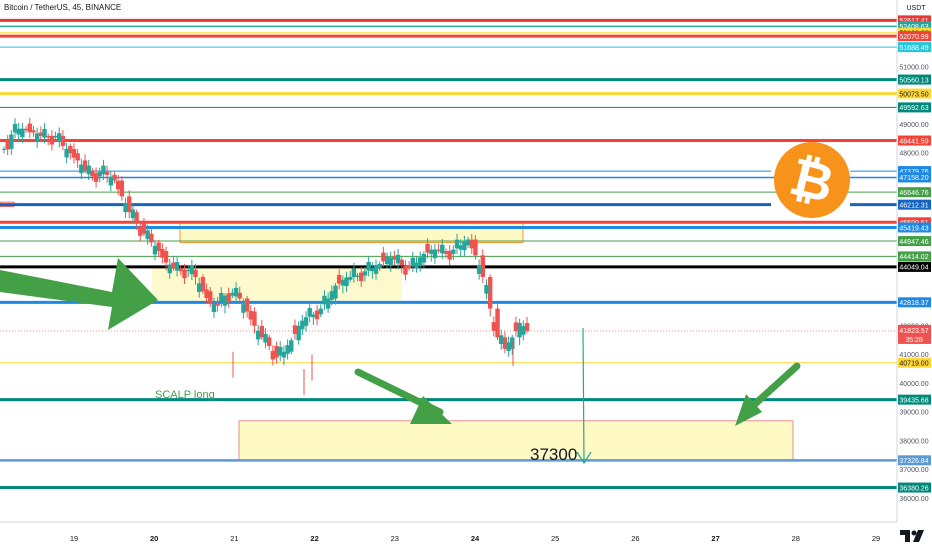  Describe the element at coordinates (913, 108) in the screenshot. I see `price-level-label: 49592.63` at that location.